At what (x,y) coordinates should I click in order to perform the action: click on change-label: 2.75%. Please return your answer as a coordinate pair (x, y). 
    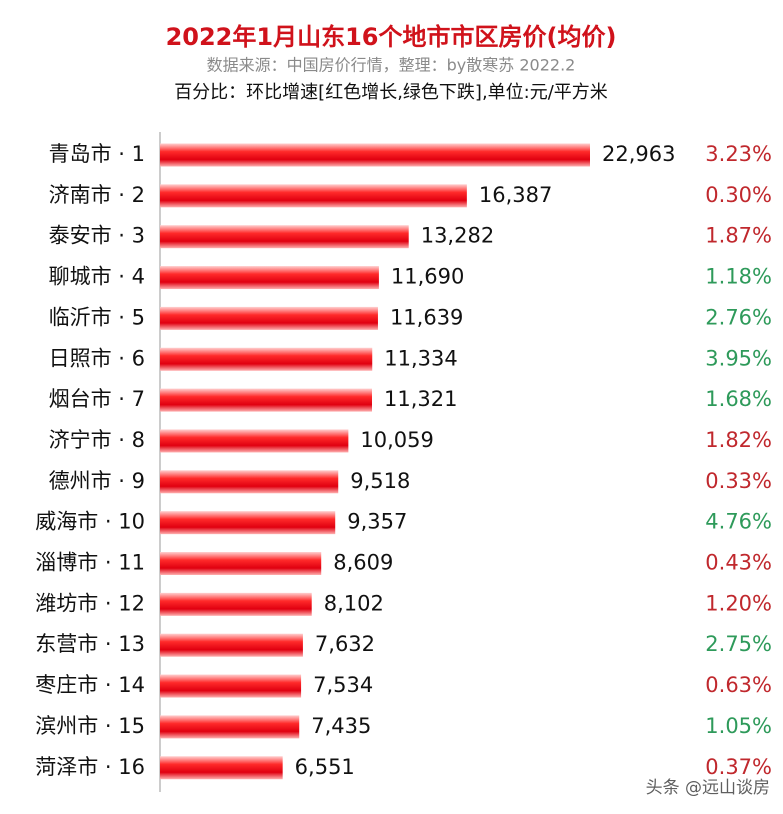
    Looking at the image, I should click on (738, 644).